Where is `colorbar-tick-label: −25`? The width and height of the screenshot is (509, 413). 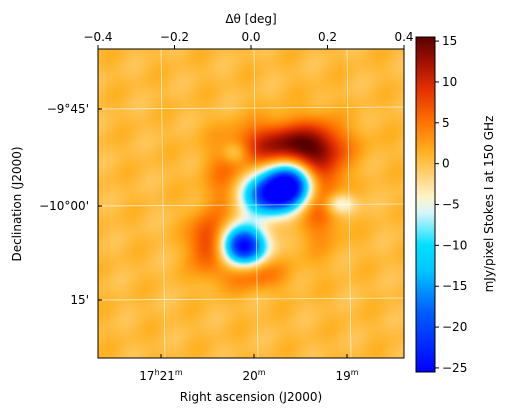
colorbar-tick-label: −25 is located at coordinates (454, 368).